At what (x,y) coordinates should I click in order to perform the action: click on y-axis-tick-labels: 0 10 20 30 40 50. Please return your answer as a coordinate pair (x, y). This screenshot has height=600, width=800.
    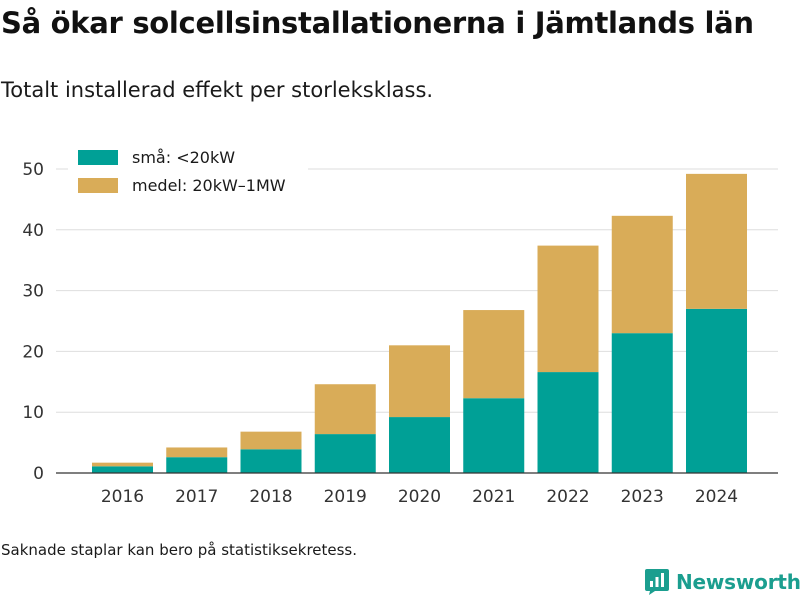
    Looking at the image, I should click on (33, 322).